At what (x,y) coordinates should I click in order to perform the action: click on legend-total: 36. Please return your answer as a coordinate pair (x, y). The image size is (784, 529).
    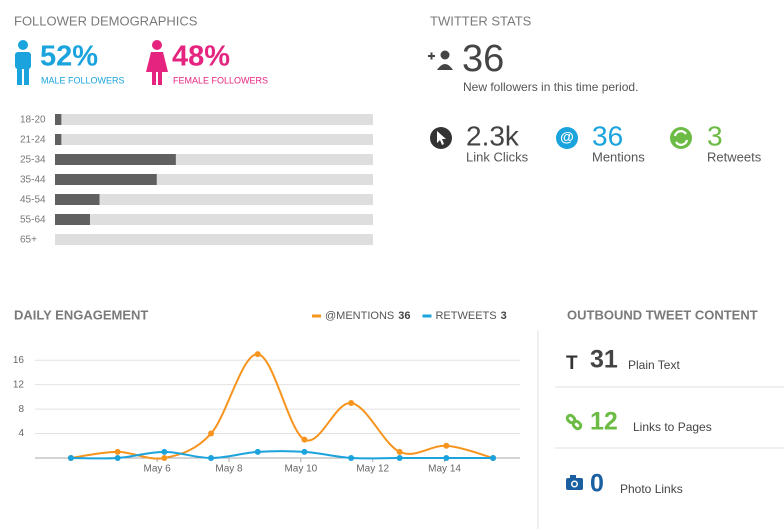
    Looking at the image, I should click on (404, 316).